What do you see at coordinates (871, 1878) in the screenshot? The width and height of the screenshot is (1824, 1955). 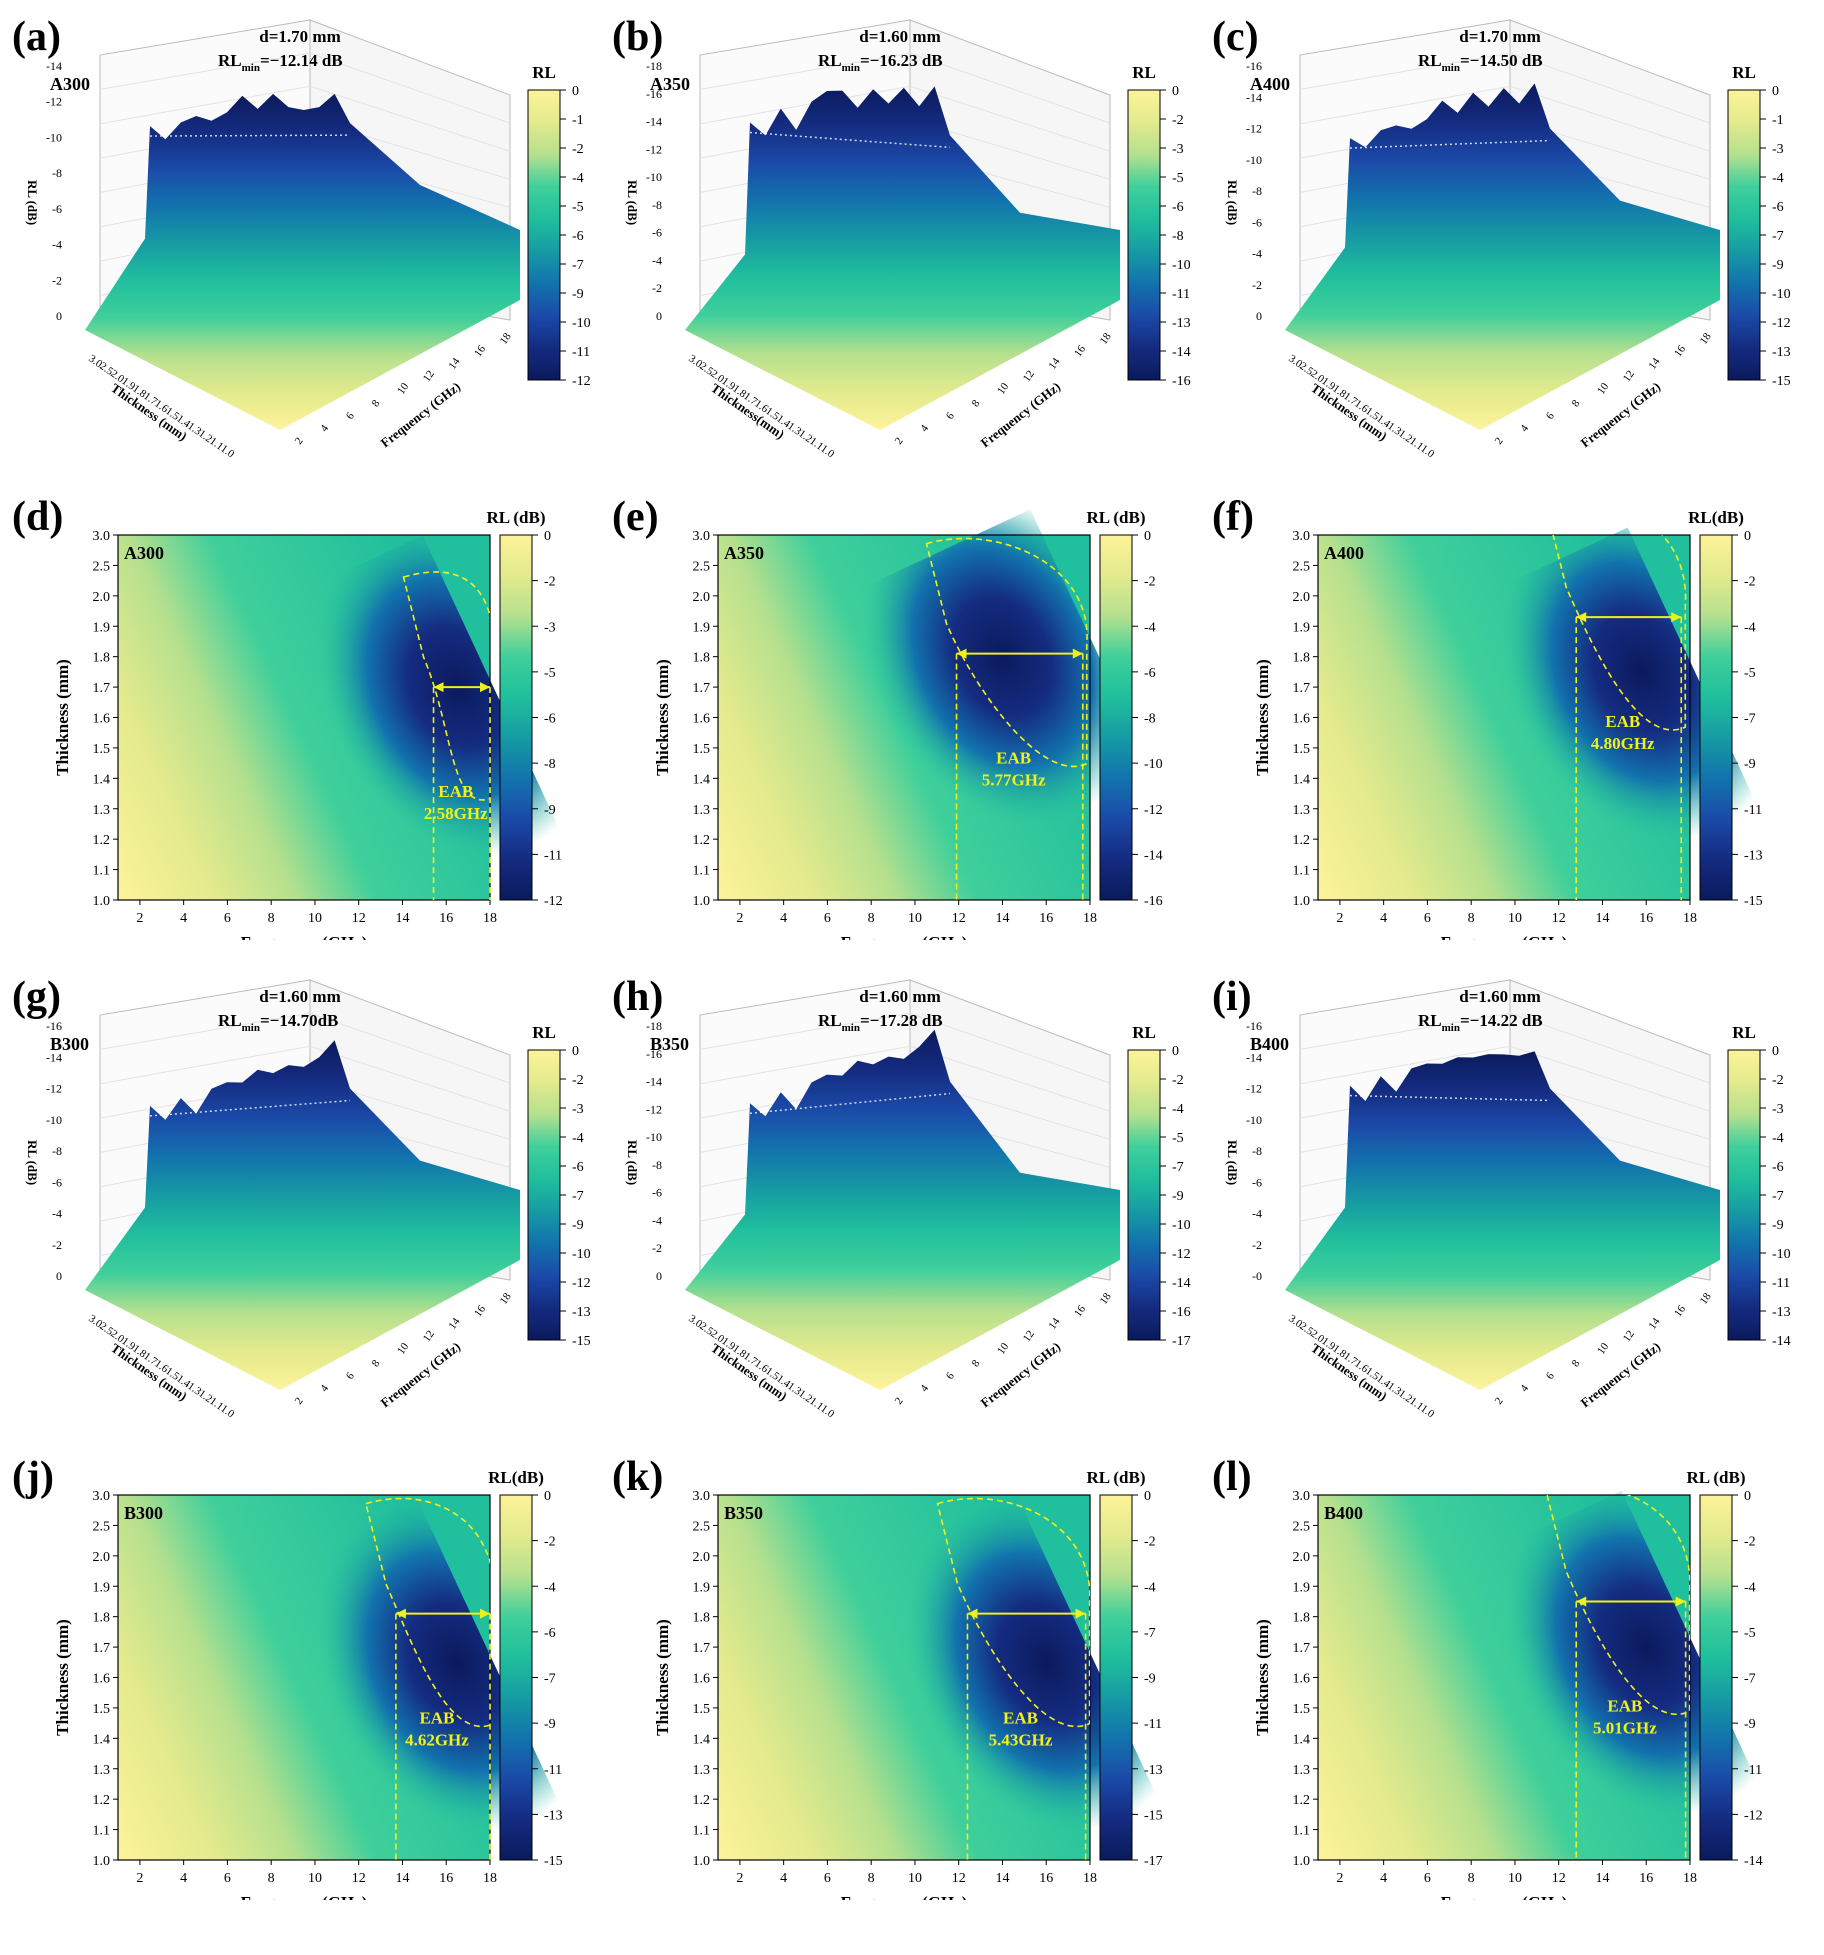 I see `x-tick-label: 8` at bounding box center [871, 1878].